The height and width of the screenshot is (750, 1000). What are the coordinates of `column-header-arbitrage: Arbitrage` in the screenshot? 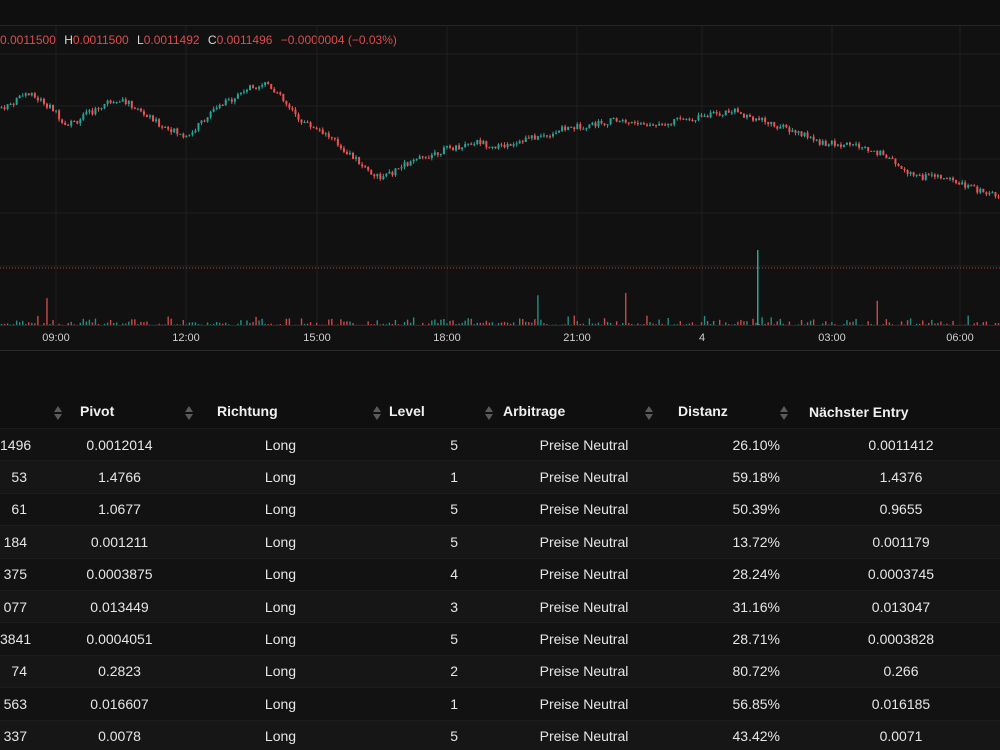 It's located at (584, 412).